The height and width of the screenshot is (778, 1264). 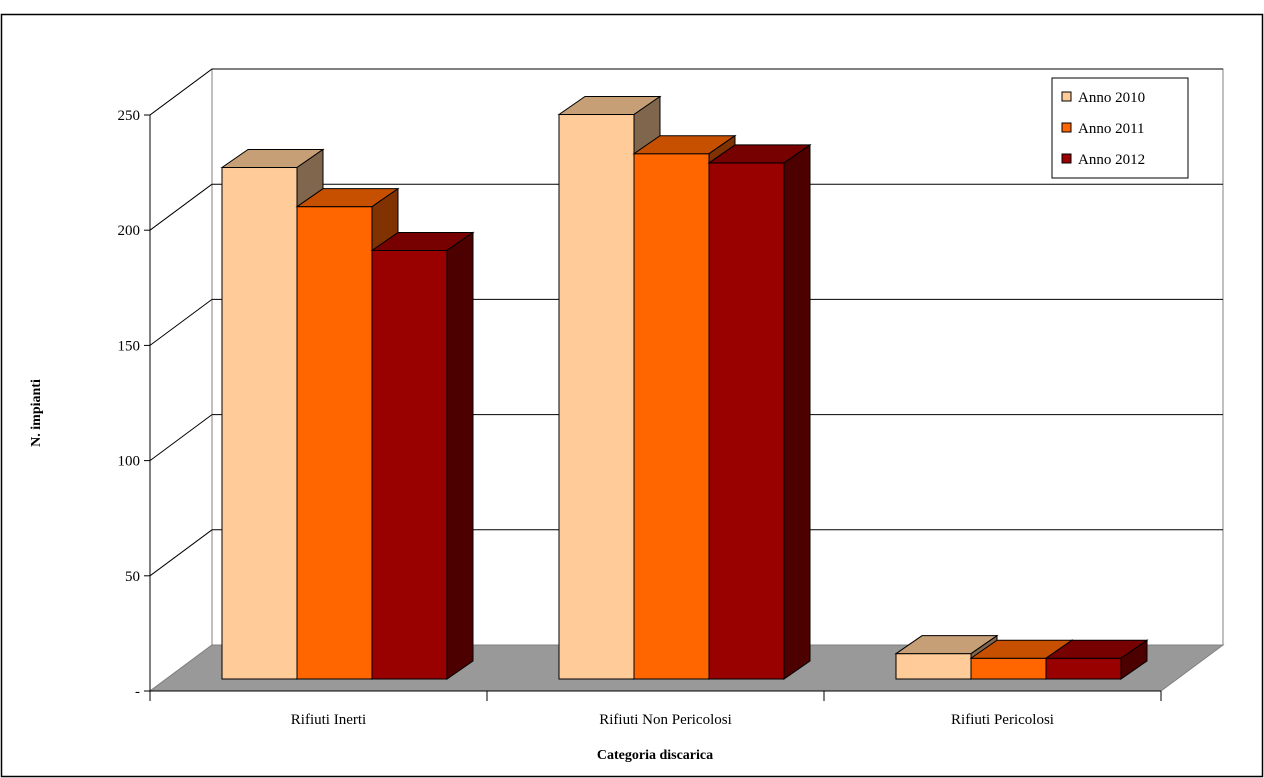 What do you see at coordinates (1111, 98) in the screenshot?
I see `legend-label-2010: Anno 2010` at bounding box center [1111, 98].